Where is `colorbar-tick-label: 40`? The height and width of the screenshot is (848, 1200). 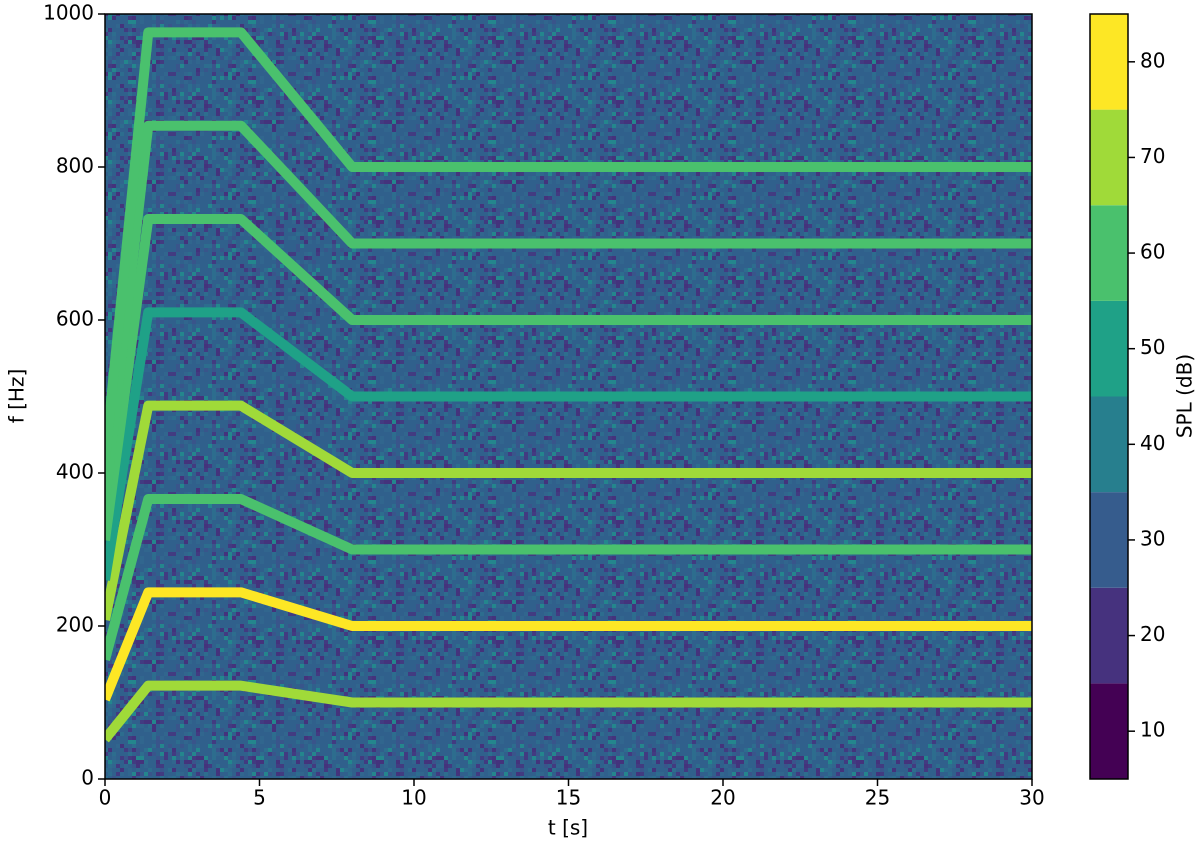
colorbar-tick-label: 40 is located at coordinates (1152, 443).